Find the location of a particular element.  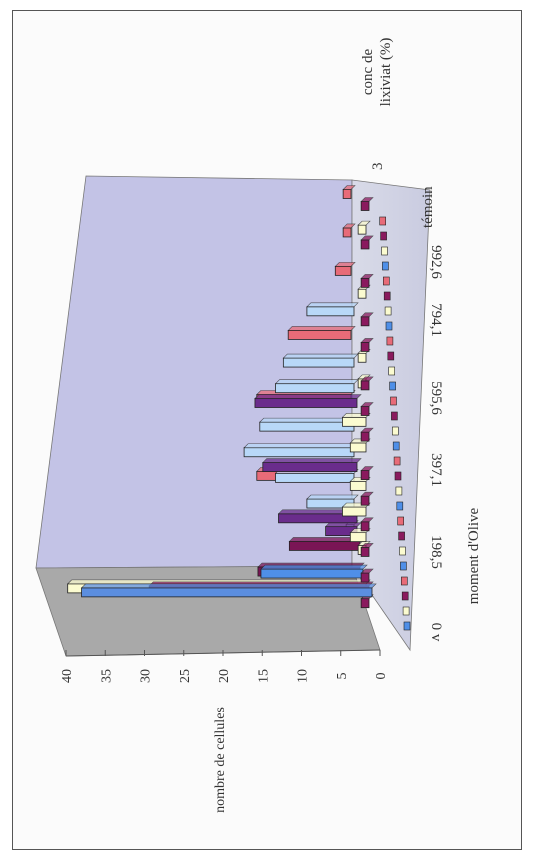

floor is located at coordinates (391, 415).